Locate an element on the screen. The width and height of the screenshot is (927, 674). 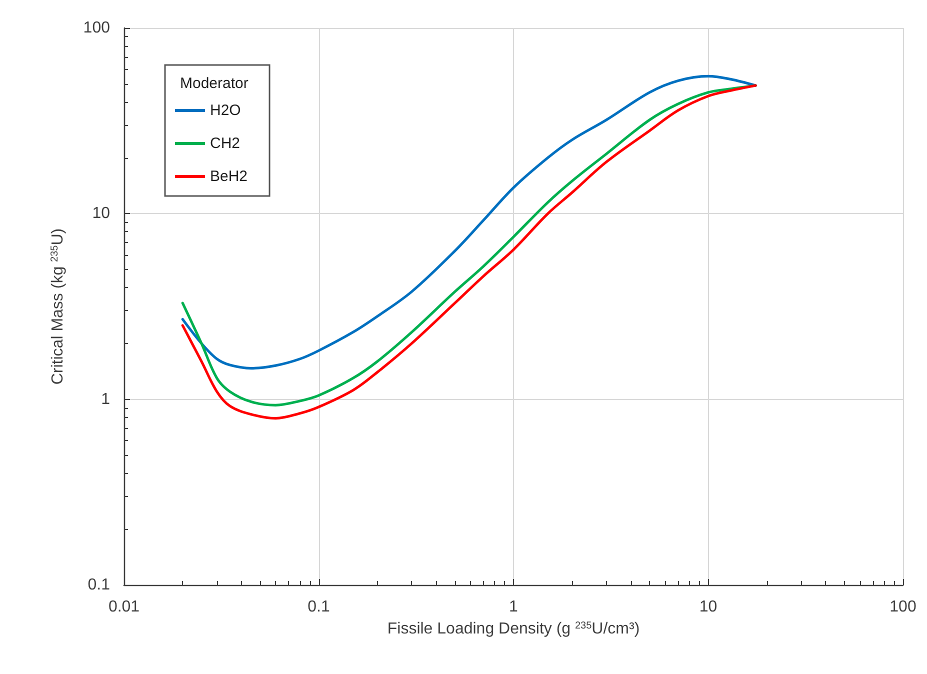
y-tick-label: 100 is located at coordinates (96, 28).